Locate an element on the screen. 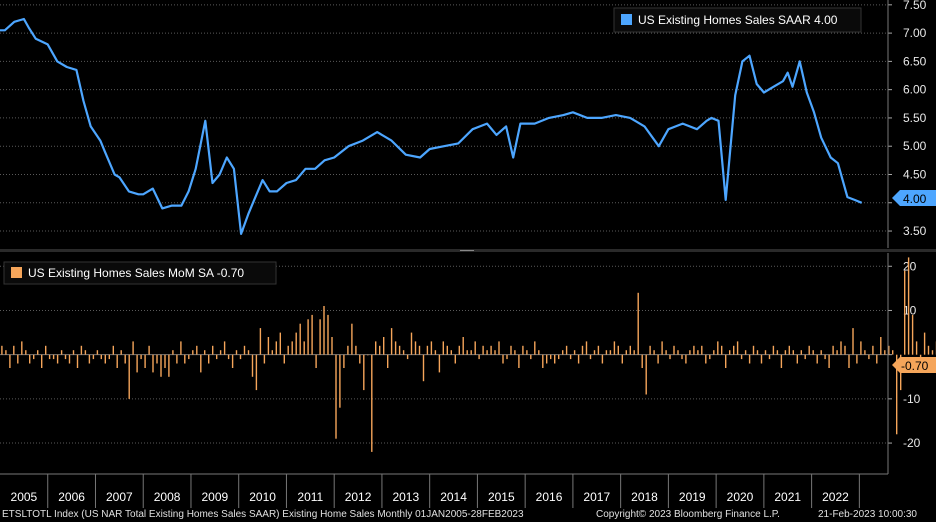  x-axis-year-label: 2021 is located at coordinates (787, 497).